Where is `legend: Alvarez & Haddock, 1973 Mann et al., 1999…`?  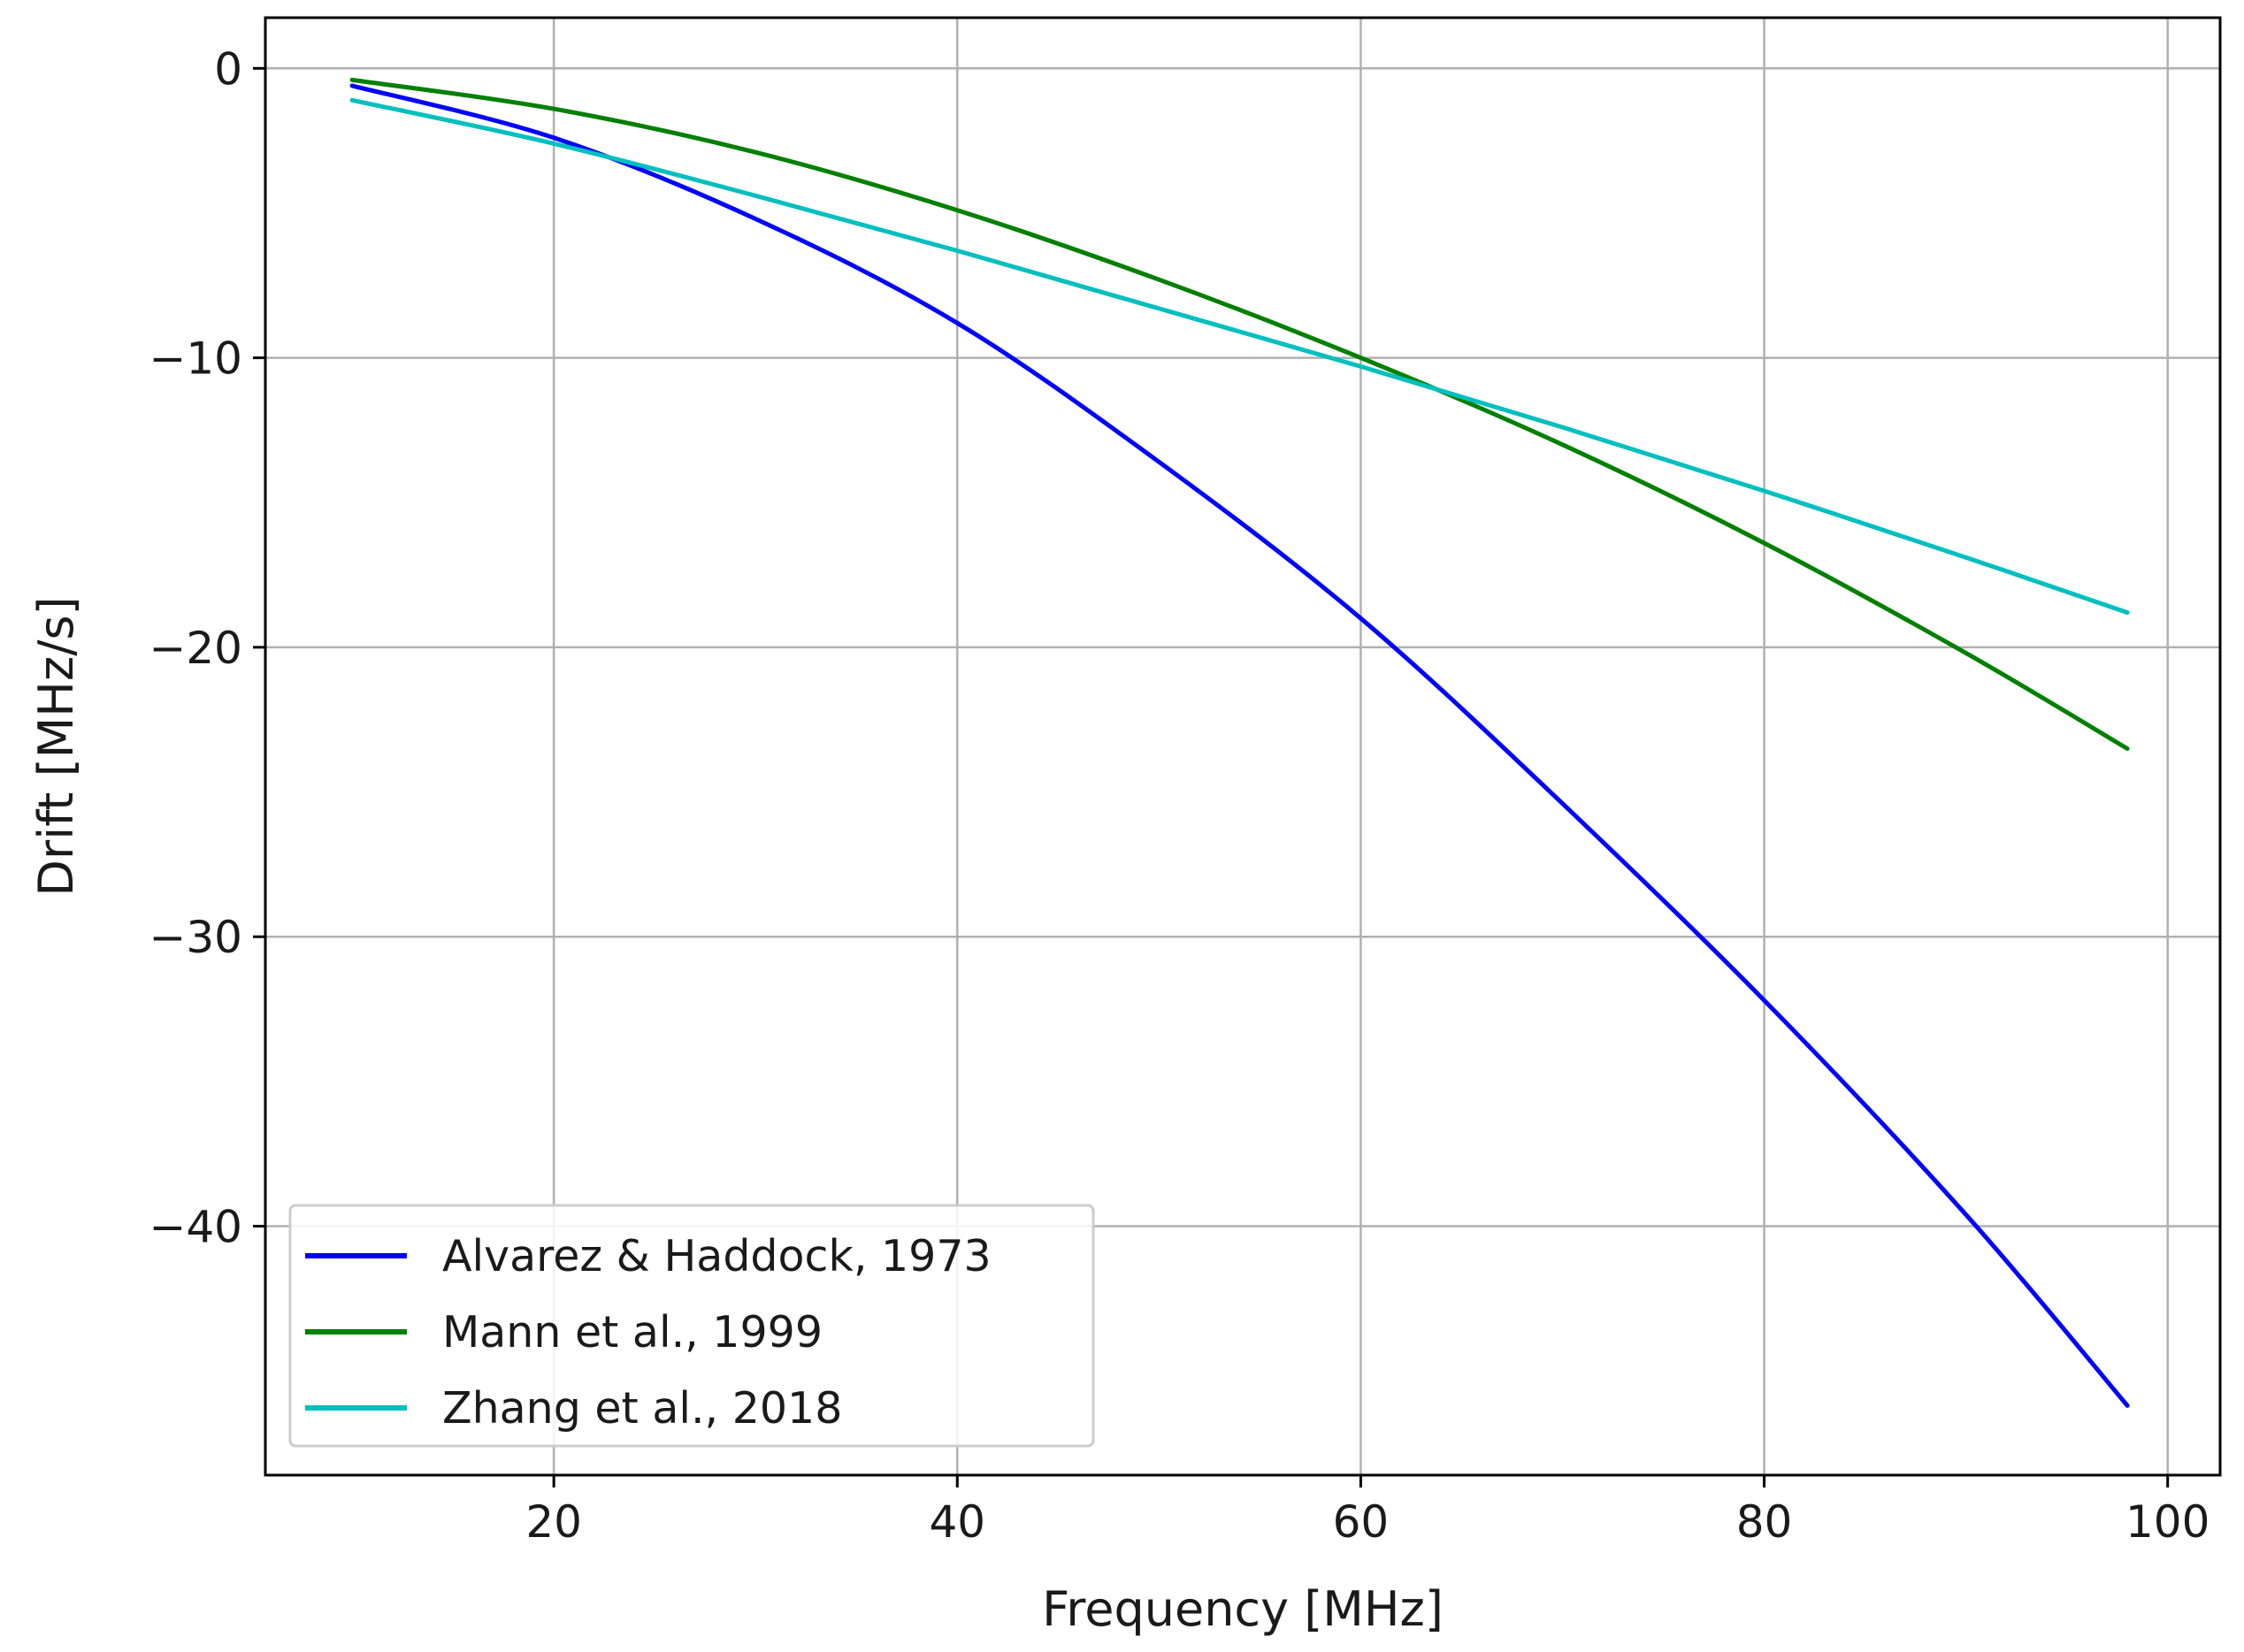 legend: Alvarez & Haddock, 1973 Mann et al., 1999… is located at coordinates (692, 1326).